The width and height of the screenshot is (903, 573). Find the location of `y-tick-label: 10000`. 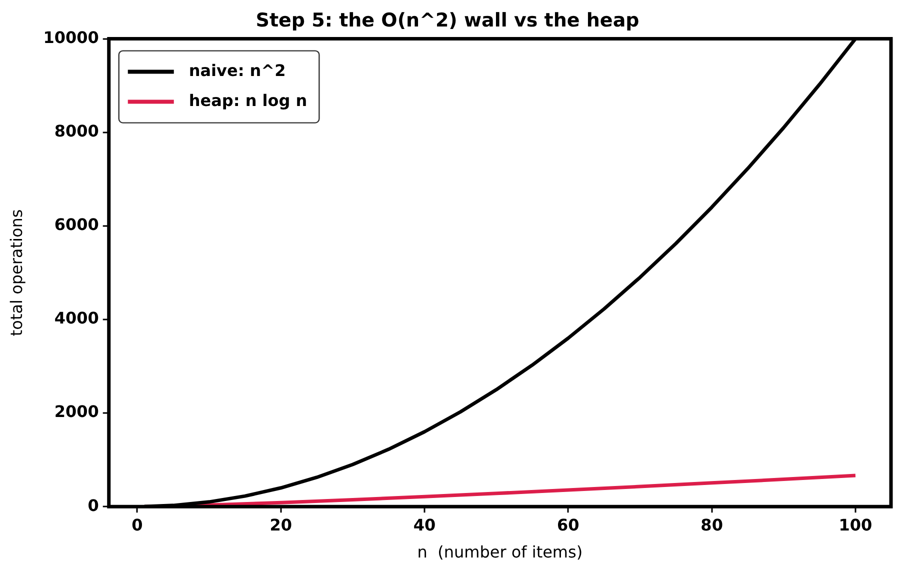

y-tick-label: 10000 is located at coordinates (71, 37).